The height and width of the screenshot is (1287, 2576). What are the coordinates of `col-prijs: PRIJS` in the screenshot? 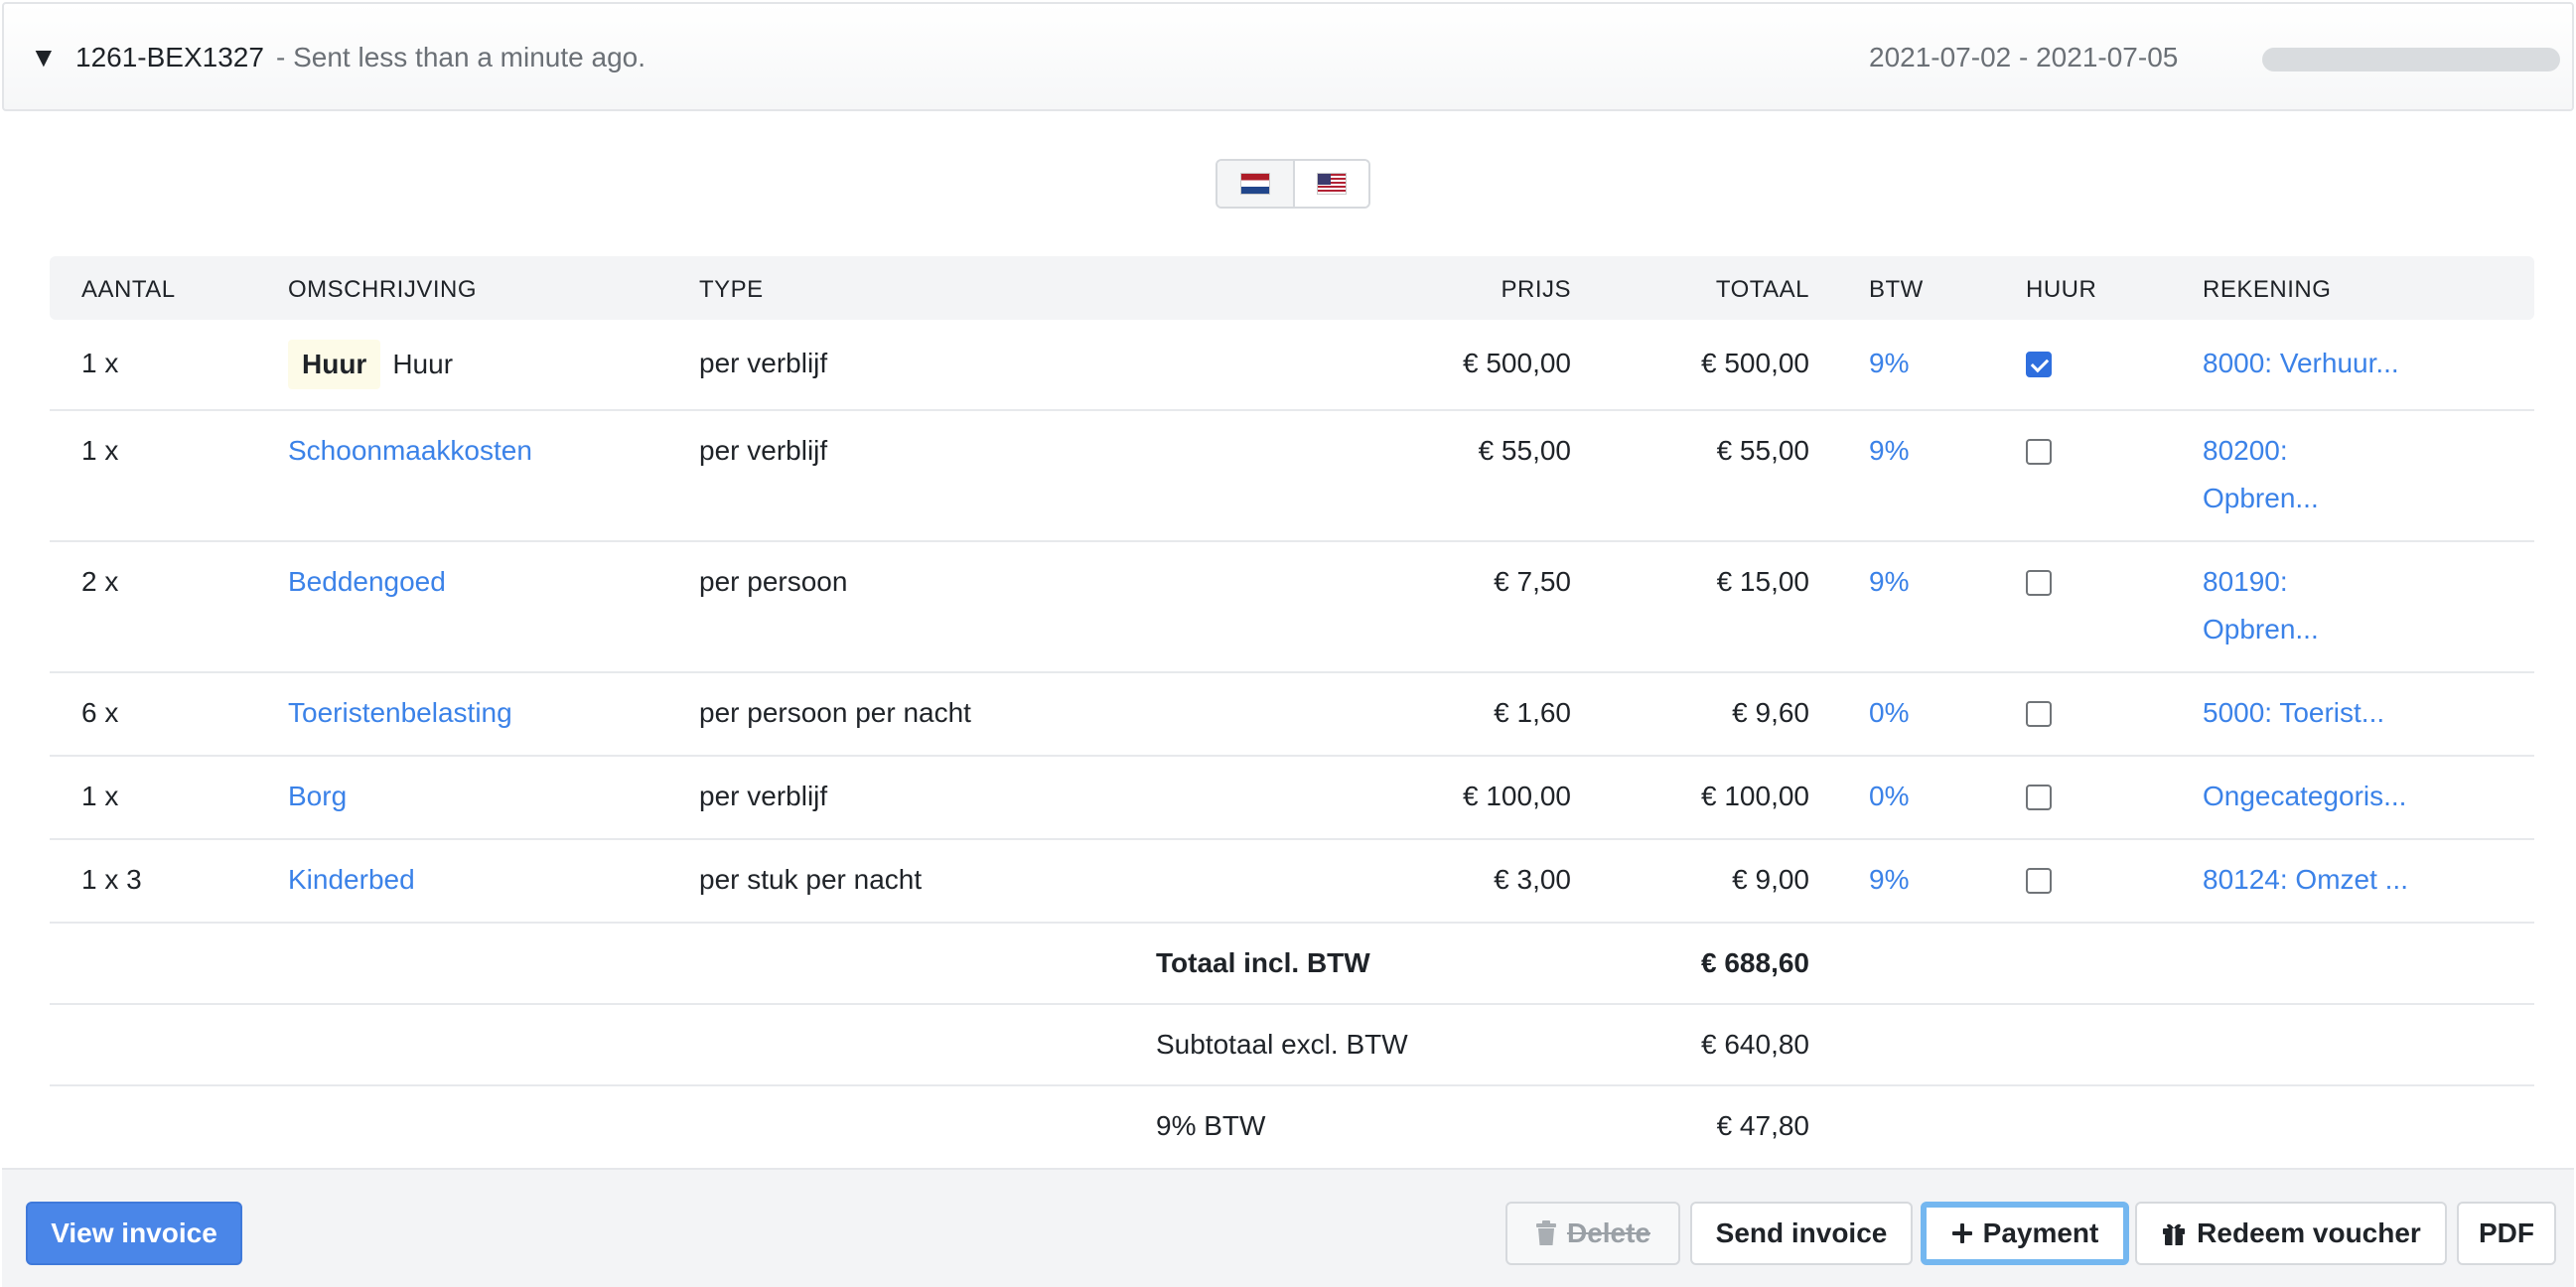 It's located at (1536, 290).